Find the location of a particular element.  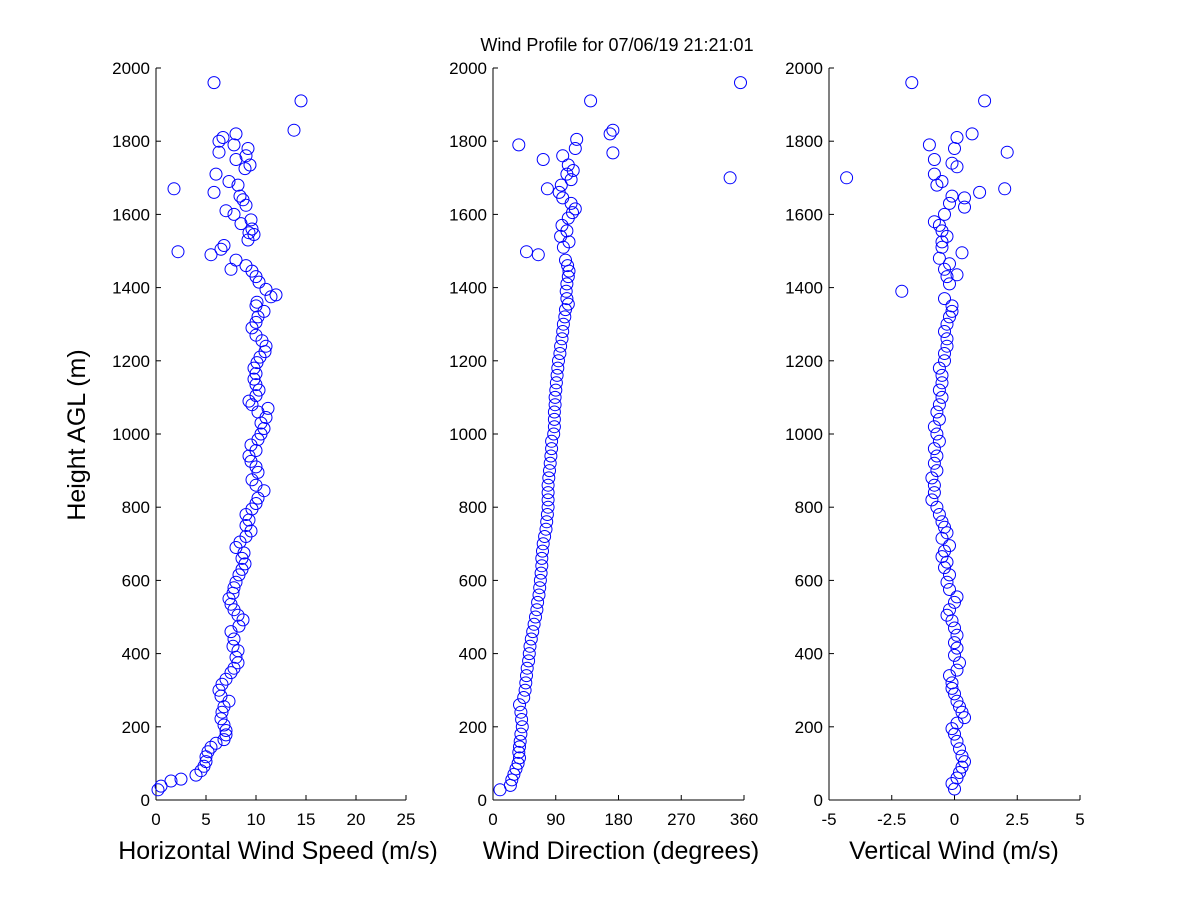

direction-x-tick-label: 360 is located at coordinates (744, 819).